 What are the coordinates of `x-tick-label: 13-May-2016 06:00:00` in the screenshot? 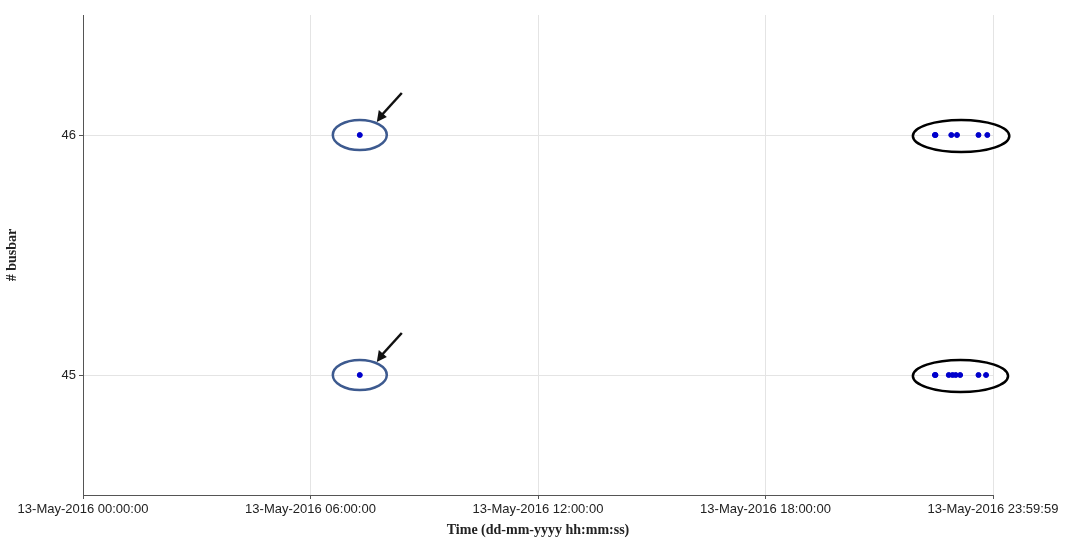 It's located at (310, 509).